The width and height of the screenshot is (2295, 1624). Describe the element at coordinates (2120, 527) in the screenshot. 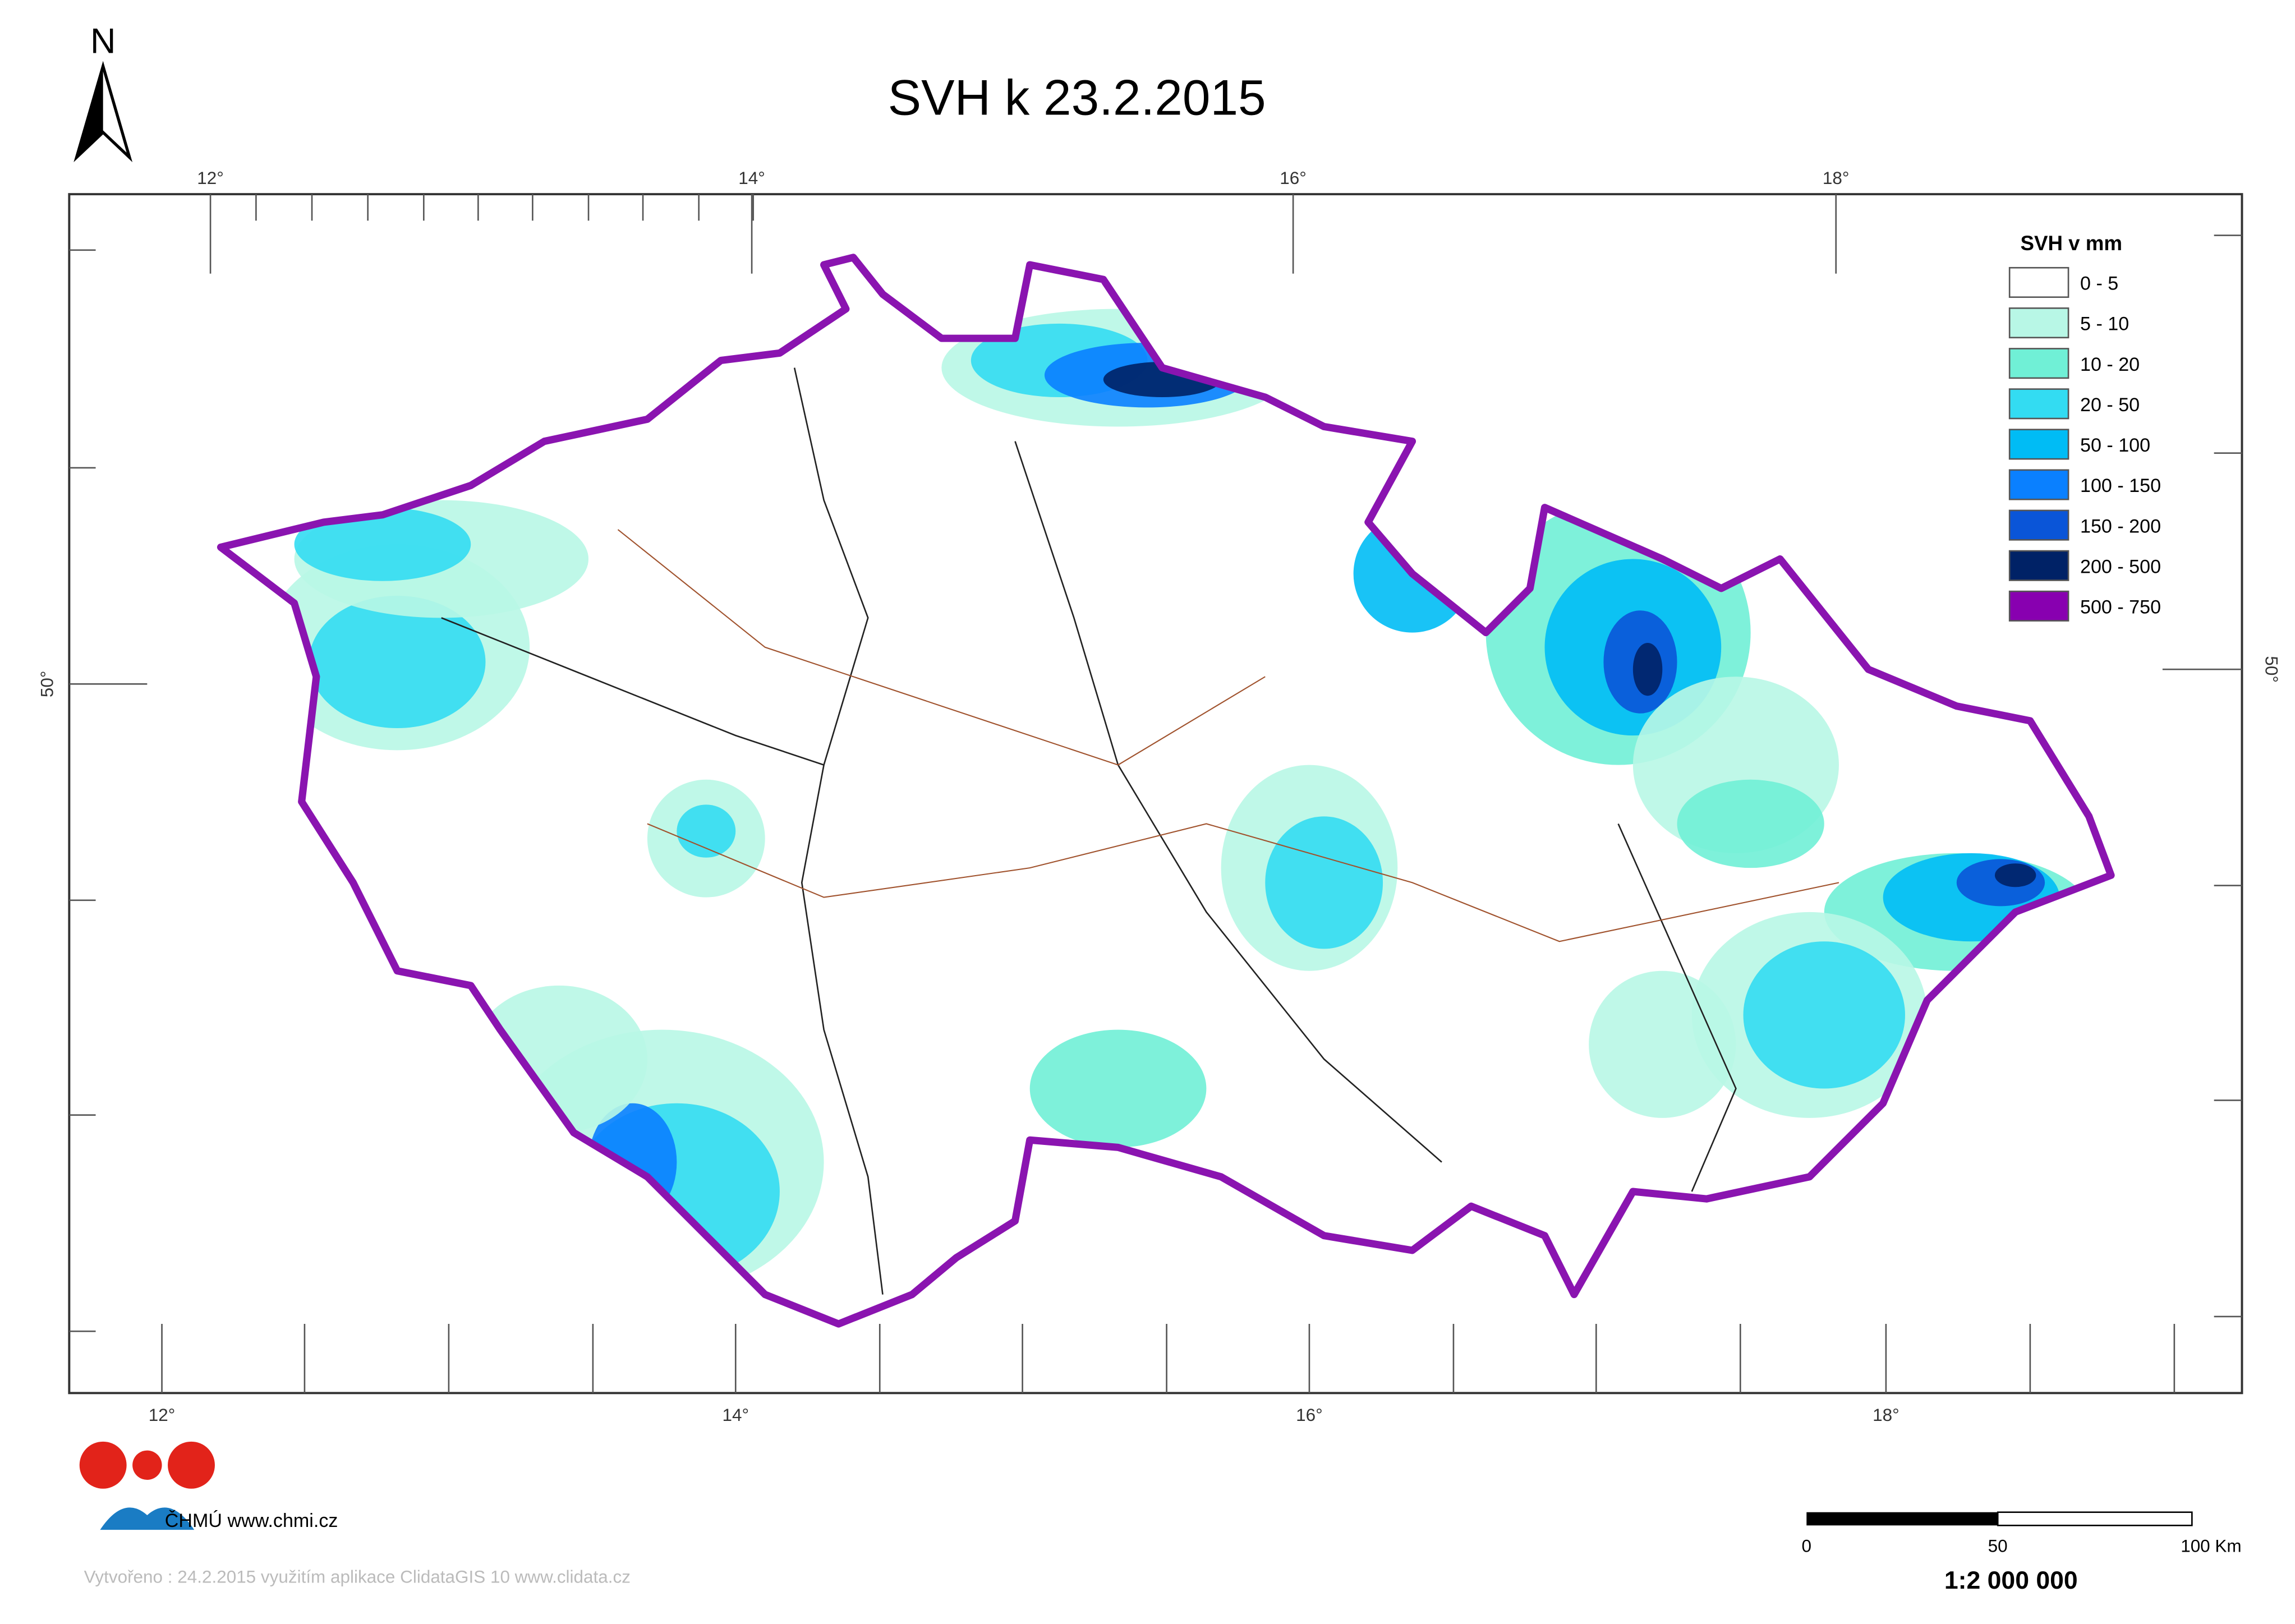

I see `legend-label: 150 - 200` at that location.